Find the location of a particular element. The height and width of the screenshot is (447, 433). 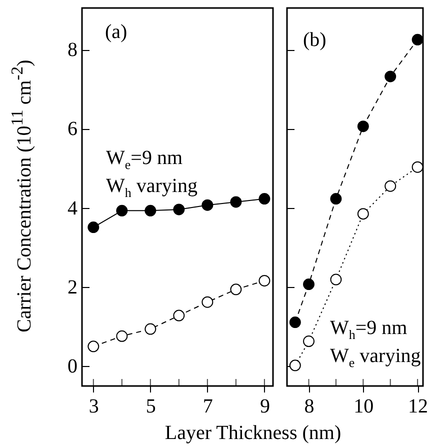

annotation: (a) is located at coordinates (116, 32).